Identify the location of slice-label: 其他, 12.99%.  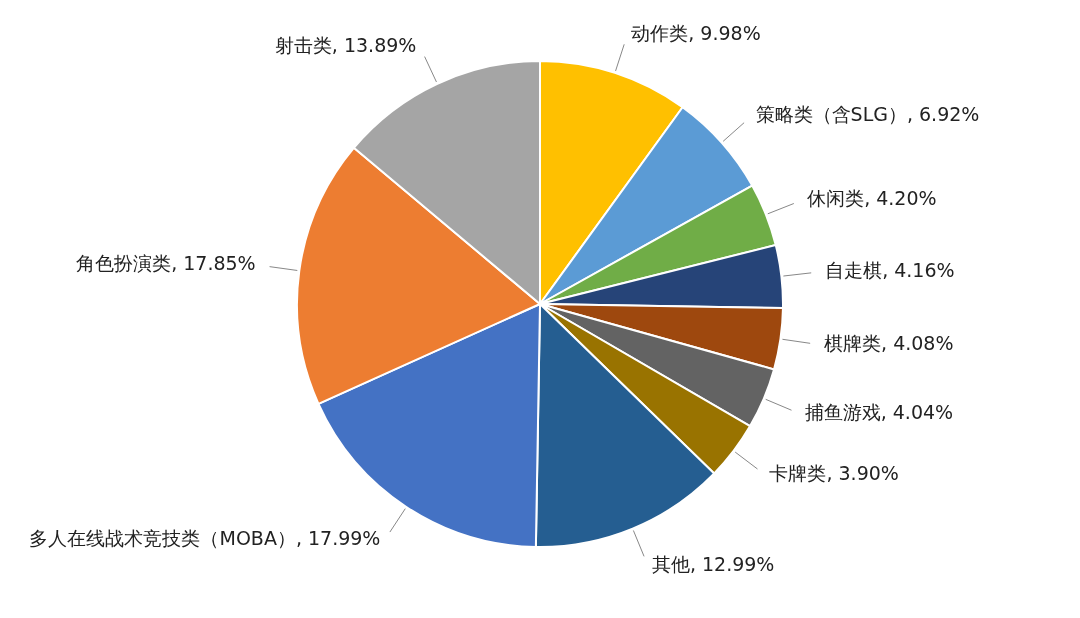
(713, 563).